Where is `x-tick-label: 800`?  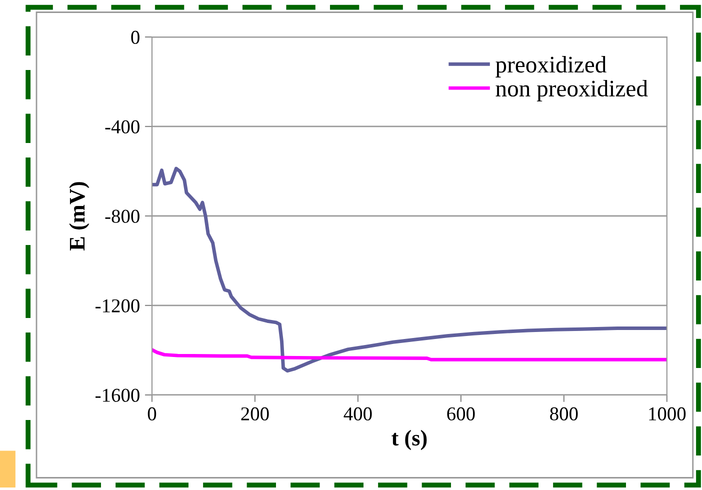 x-tick-label: 800 is located at coordinates (564, 413).